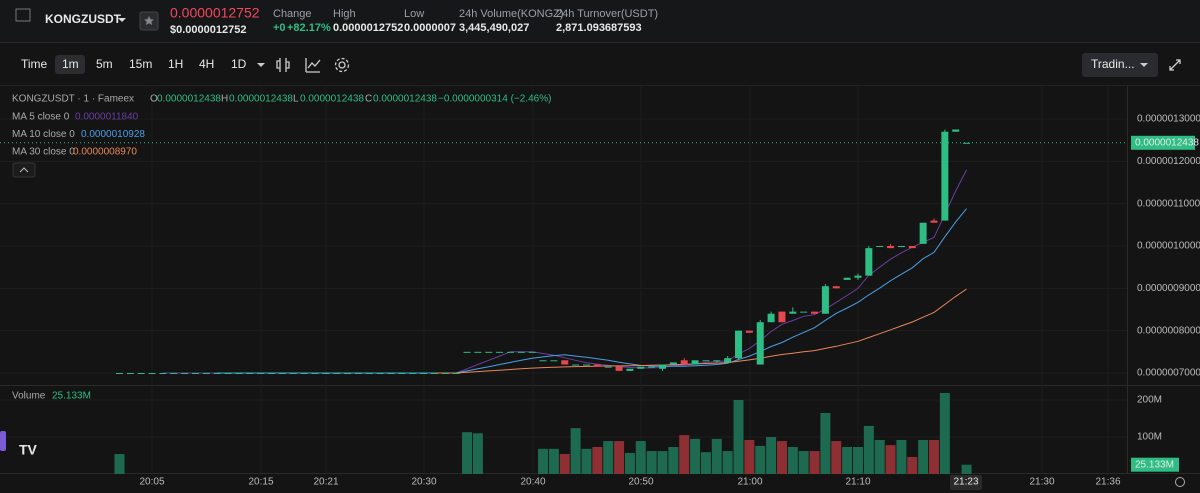 The image size is (1200, 493). Describe the element at coordinates (1168, 119) in the screenshot. I see `price-tick-label: 0.0000013000` at that location.